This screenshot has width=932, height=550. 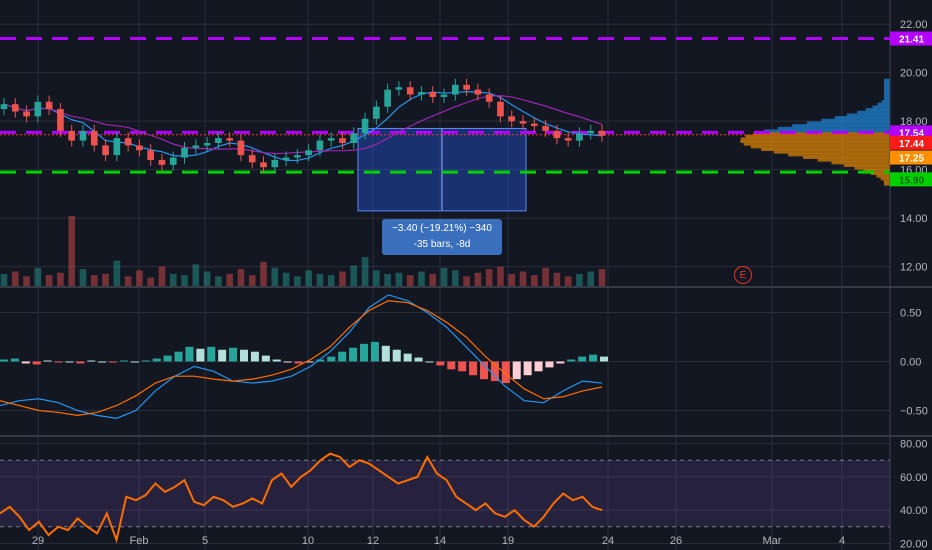 What do you see at coordinates (442, 169) in the screenshot?
I see `measure-range` at bounding box center [442, 169].